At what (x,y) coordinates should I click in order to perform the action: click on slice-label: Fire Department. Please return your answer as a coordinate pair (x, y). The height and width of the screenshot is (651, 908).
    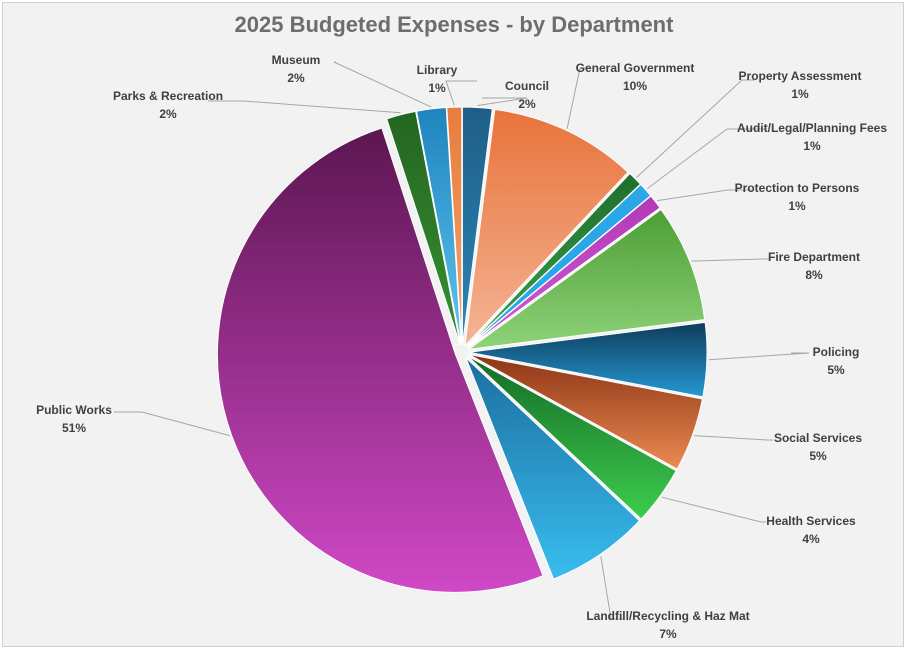
    Looking at the image, I should click on (814, 257).